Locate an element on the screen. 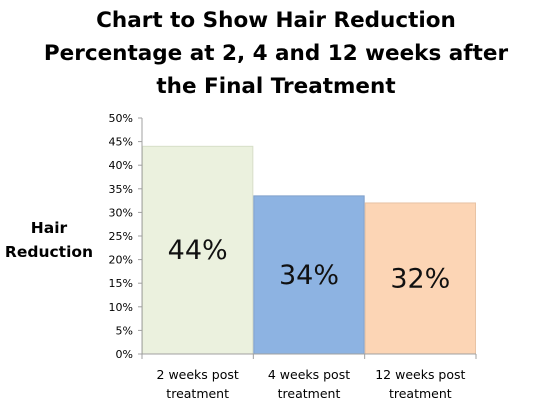  data-label: 32% is located at coordinates (420, 278).